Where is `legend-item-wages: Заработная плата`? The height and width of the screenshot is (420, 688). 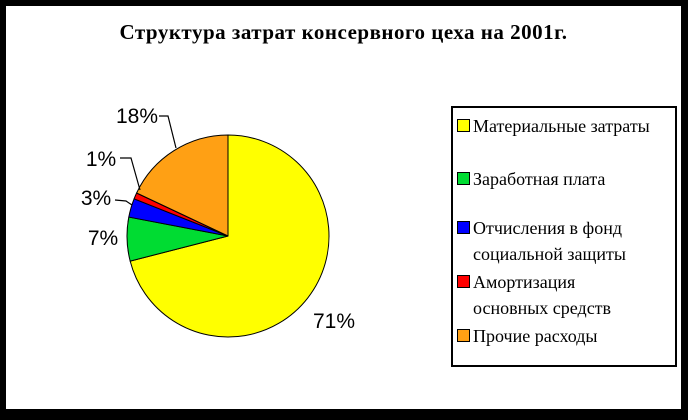
legend-item-wages: Заработная плата is located at coordinates (531, 179).